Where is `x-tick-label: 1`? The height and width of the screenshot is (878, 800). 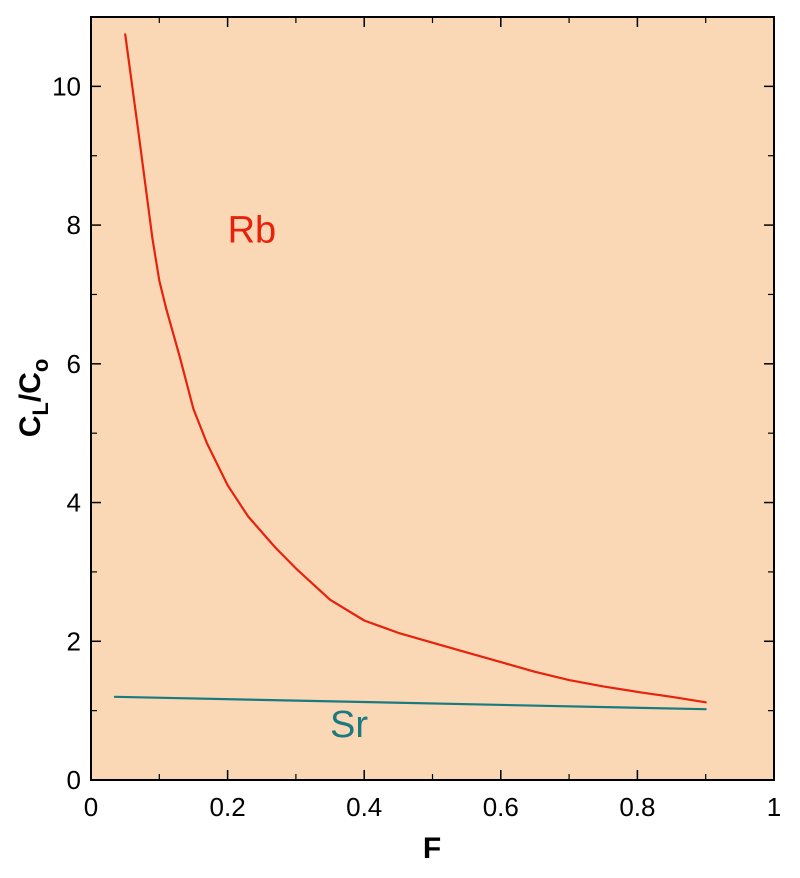 x-tick-label: 1 is located at coordinates (774, 807).